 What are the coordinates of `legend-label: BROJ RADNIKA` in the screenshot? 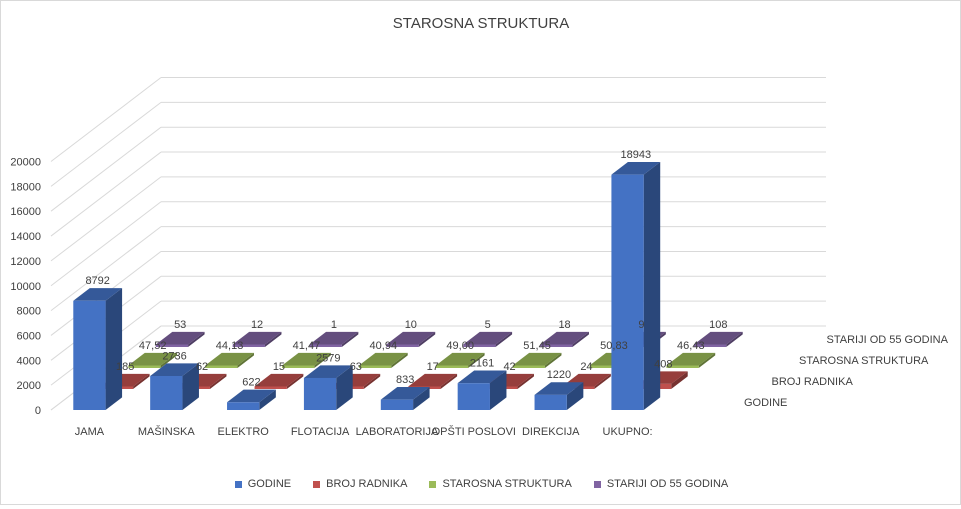 It's located at (367, 484).